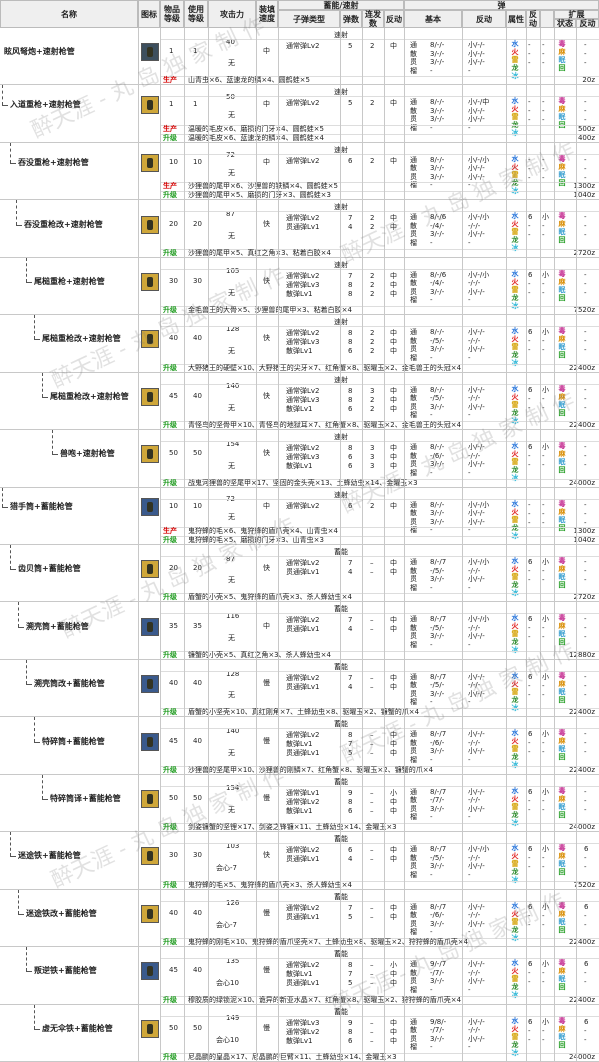 This screenshot has width=599, height=1062. Describe the element at coordinates (413, 619) in the screenshot. I see `ammo-kind: 通` at that location.